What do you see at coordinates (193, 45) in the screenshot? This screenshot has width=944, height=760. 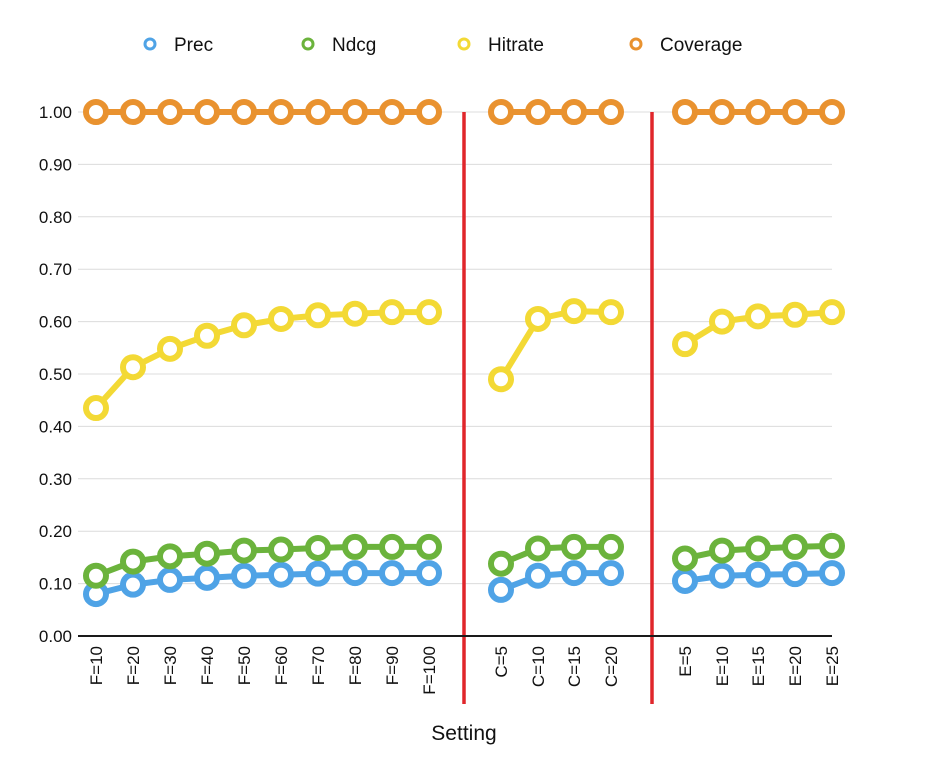 I see `legend-label: Prec` at bounding box center [193, 45].